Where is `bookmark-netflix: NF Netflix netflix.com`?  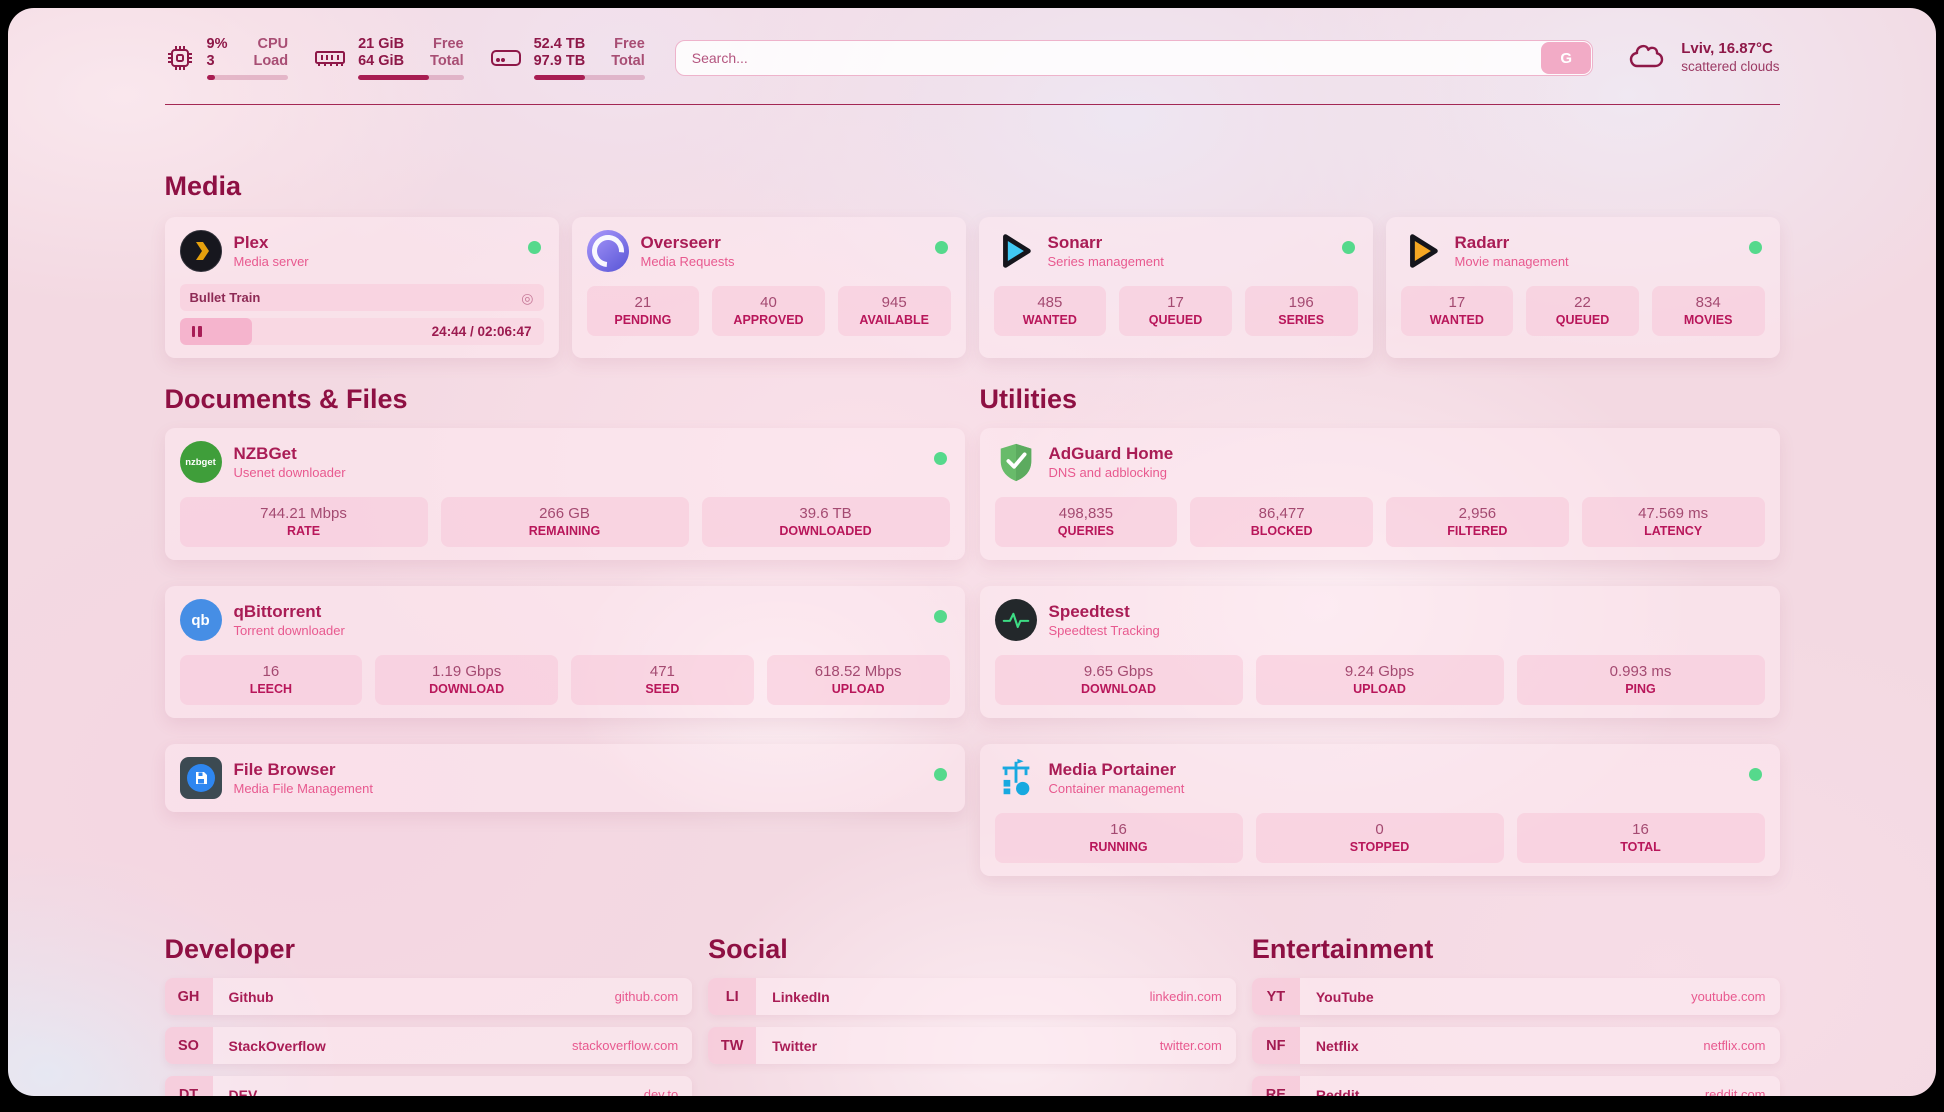 bookmark-netflix: NF Netflix netflix.com is located at coordinates (1515, 1045).